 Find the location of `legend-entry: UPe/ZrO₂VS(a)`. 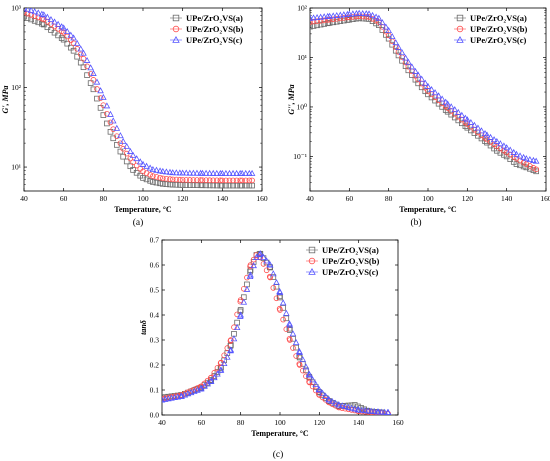

legend-entry: UPe/ZrO₂VS(a) is located at coordinates (214, 18).